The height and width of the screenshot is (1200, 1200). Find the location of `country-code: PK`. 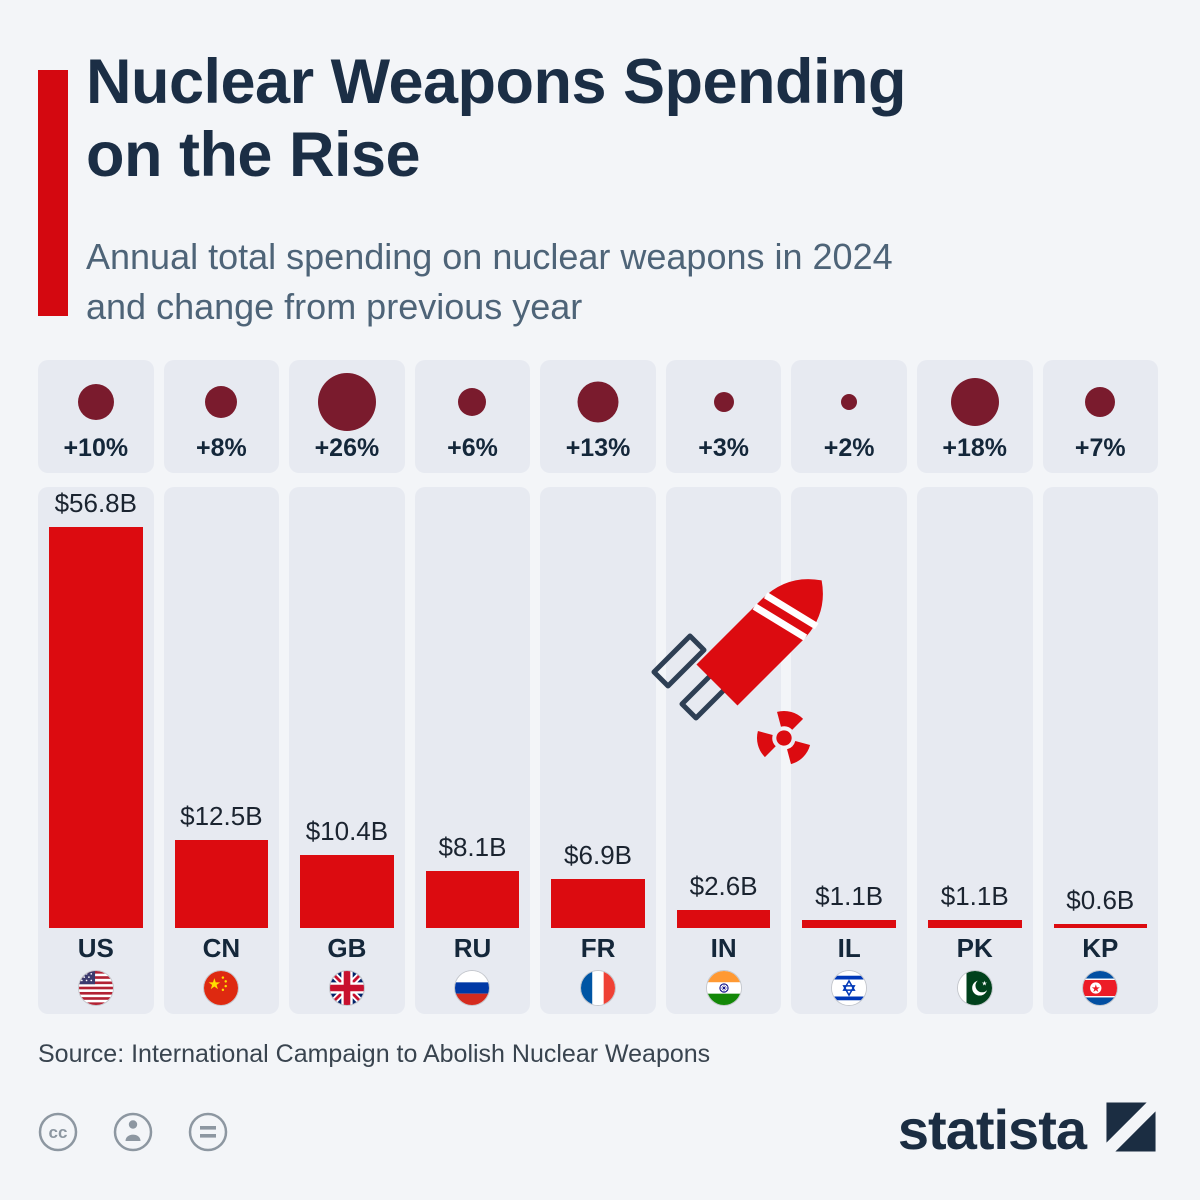

country-code: PK is located at coordinates (974, 948).